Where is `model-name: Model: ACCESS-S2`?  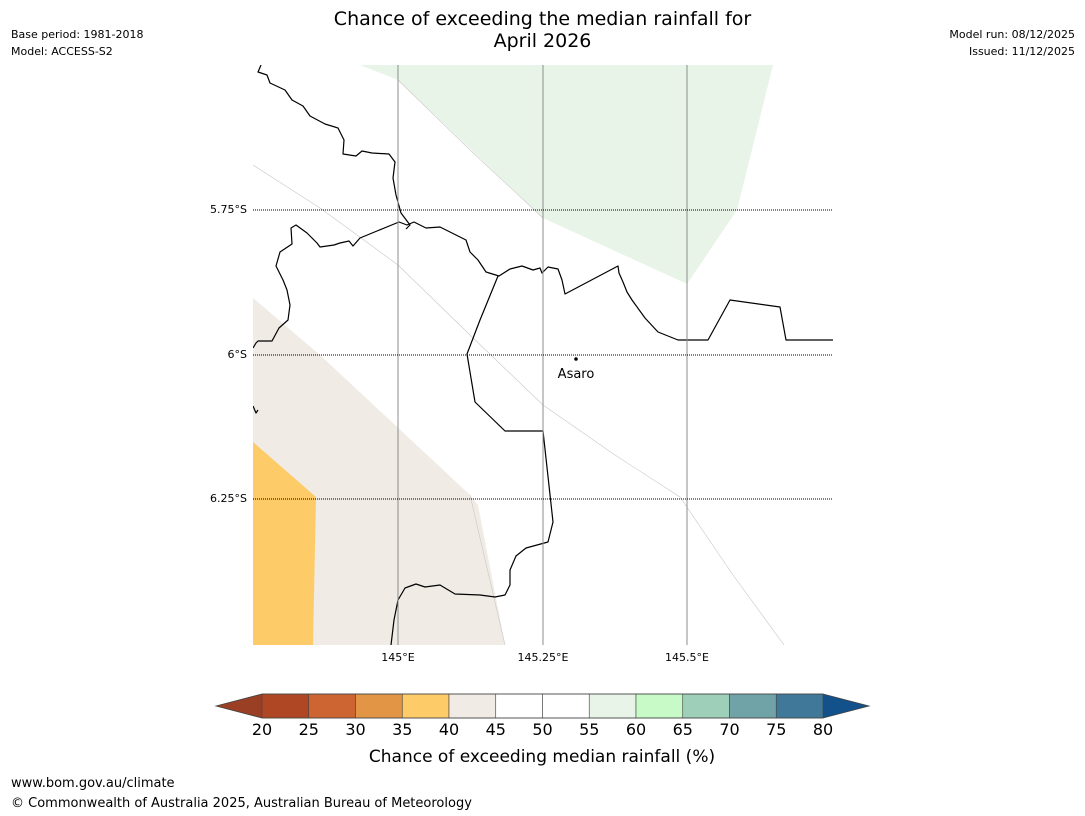
model-name: Model: ACCESS-S2 is located at coordinates (62, 51).